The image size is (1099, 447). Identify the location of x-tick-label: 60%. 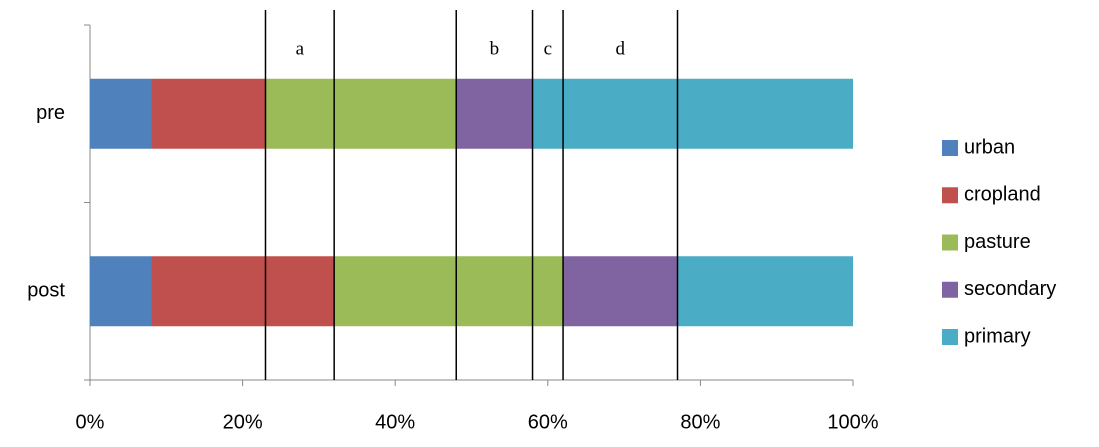
(548, 422).